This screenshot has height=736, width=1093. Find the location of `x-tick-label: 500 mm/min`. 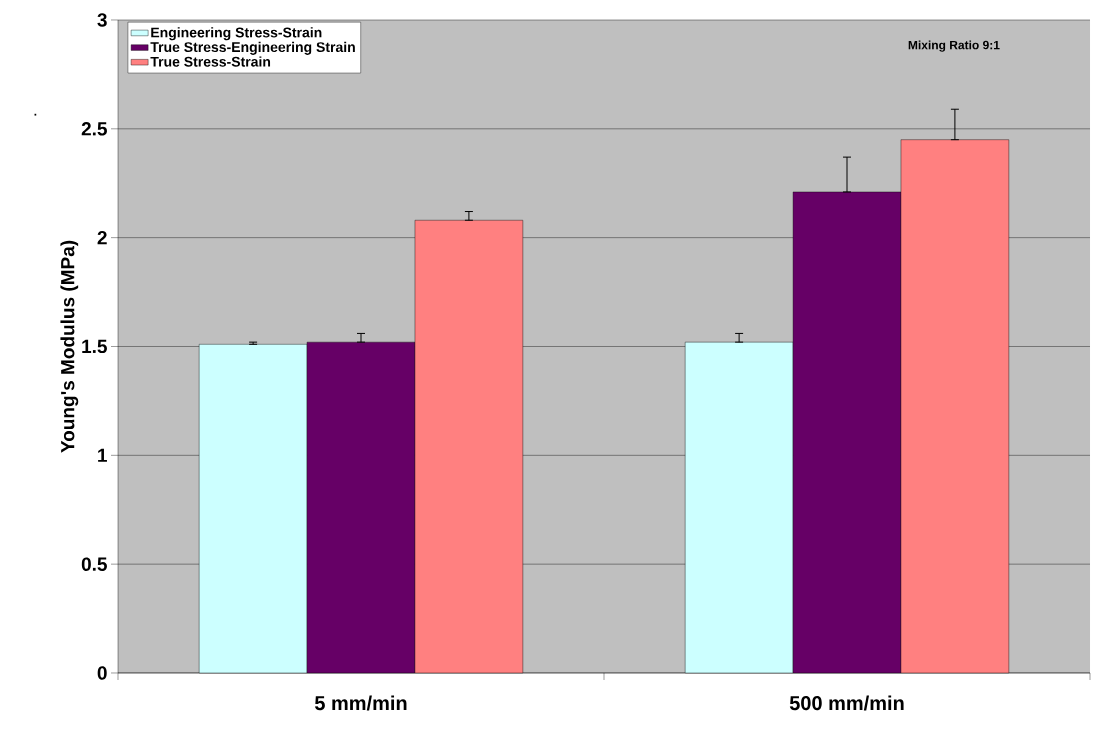

x-tick-label: 500 mm/min is located at coordinates (846, 703).